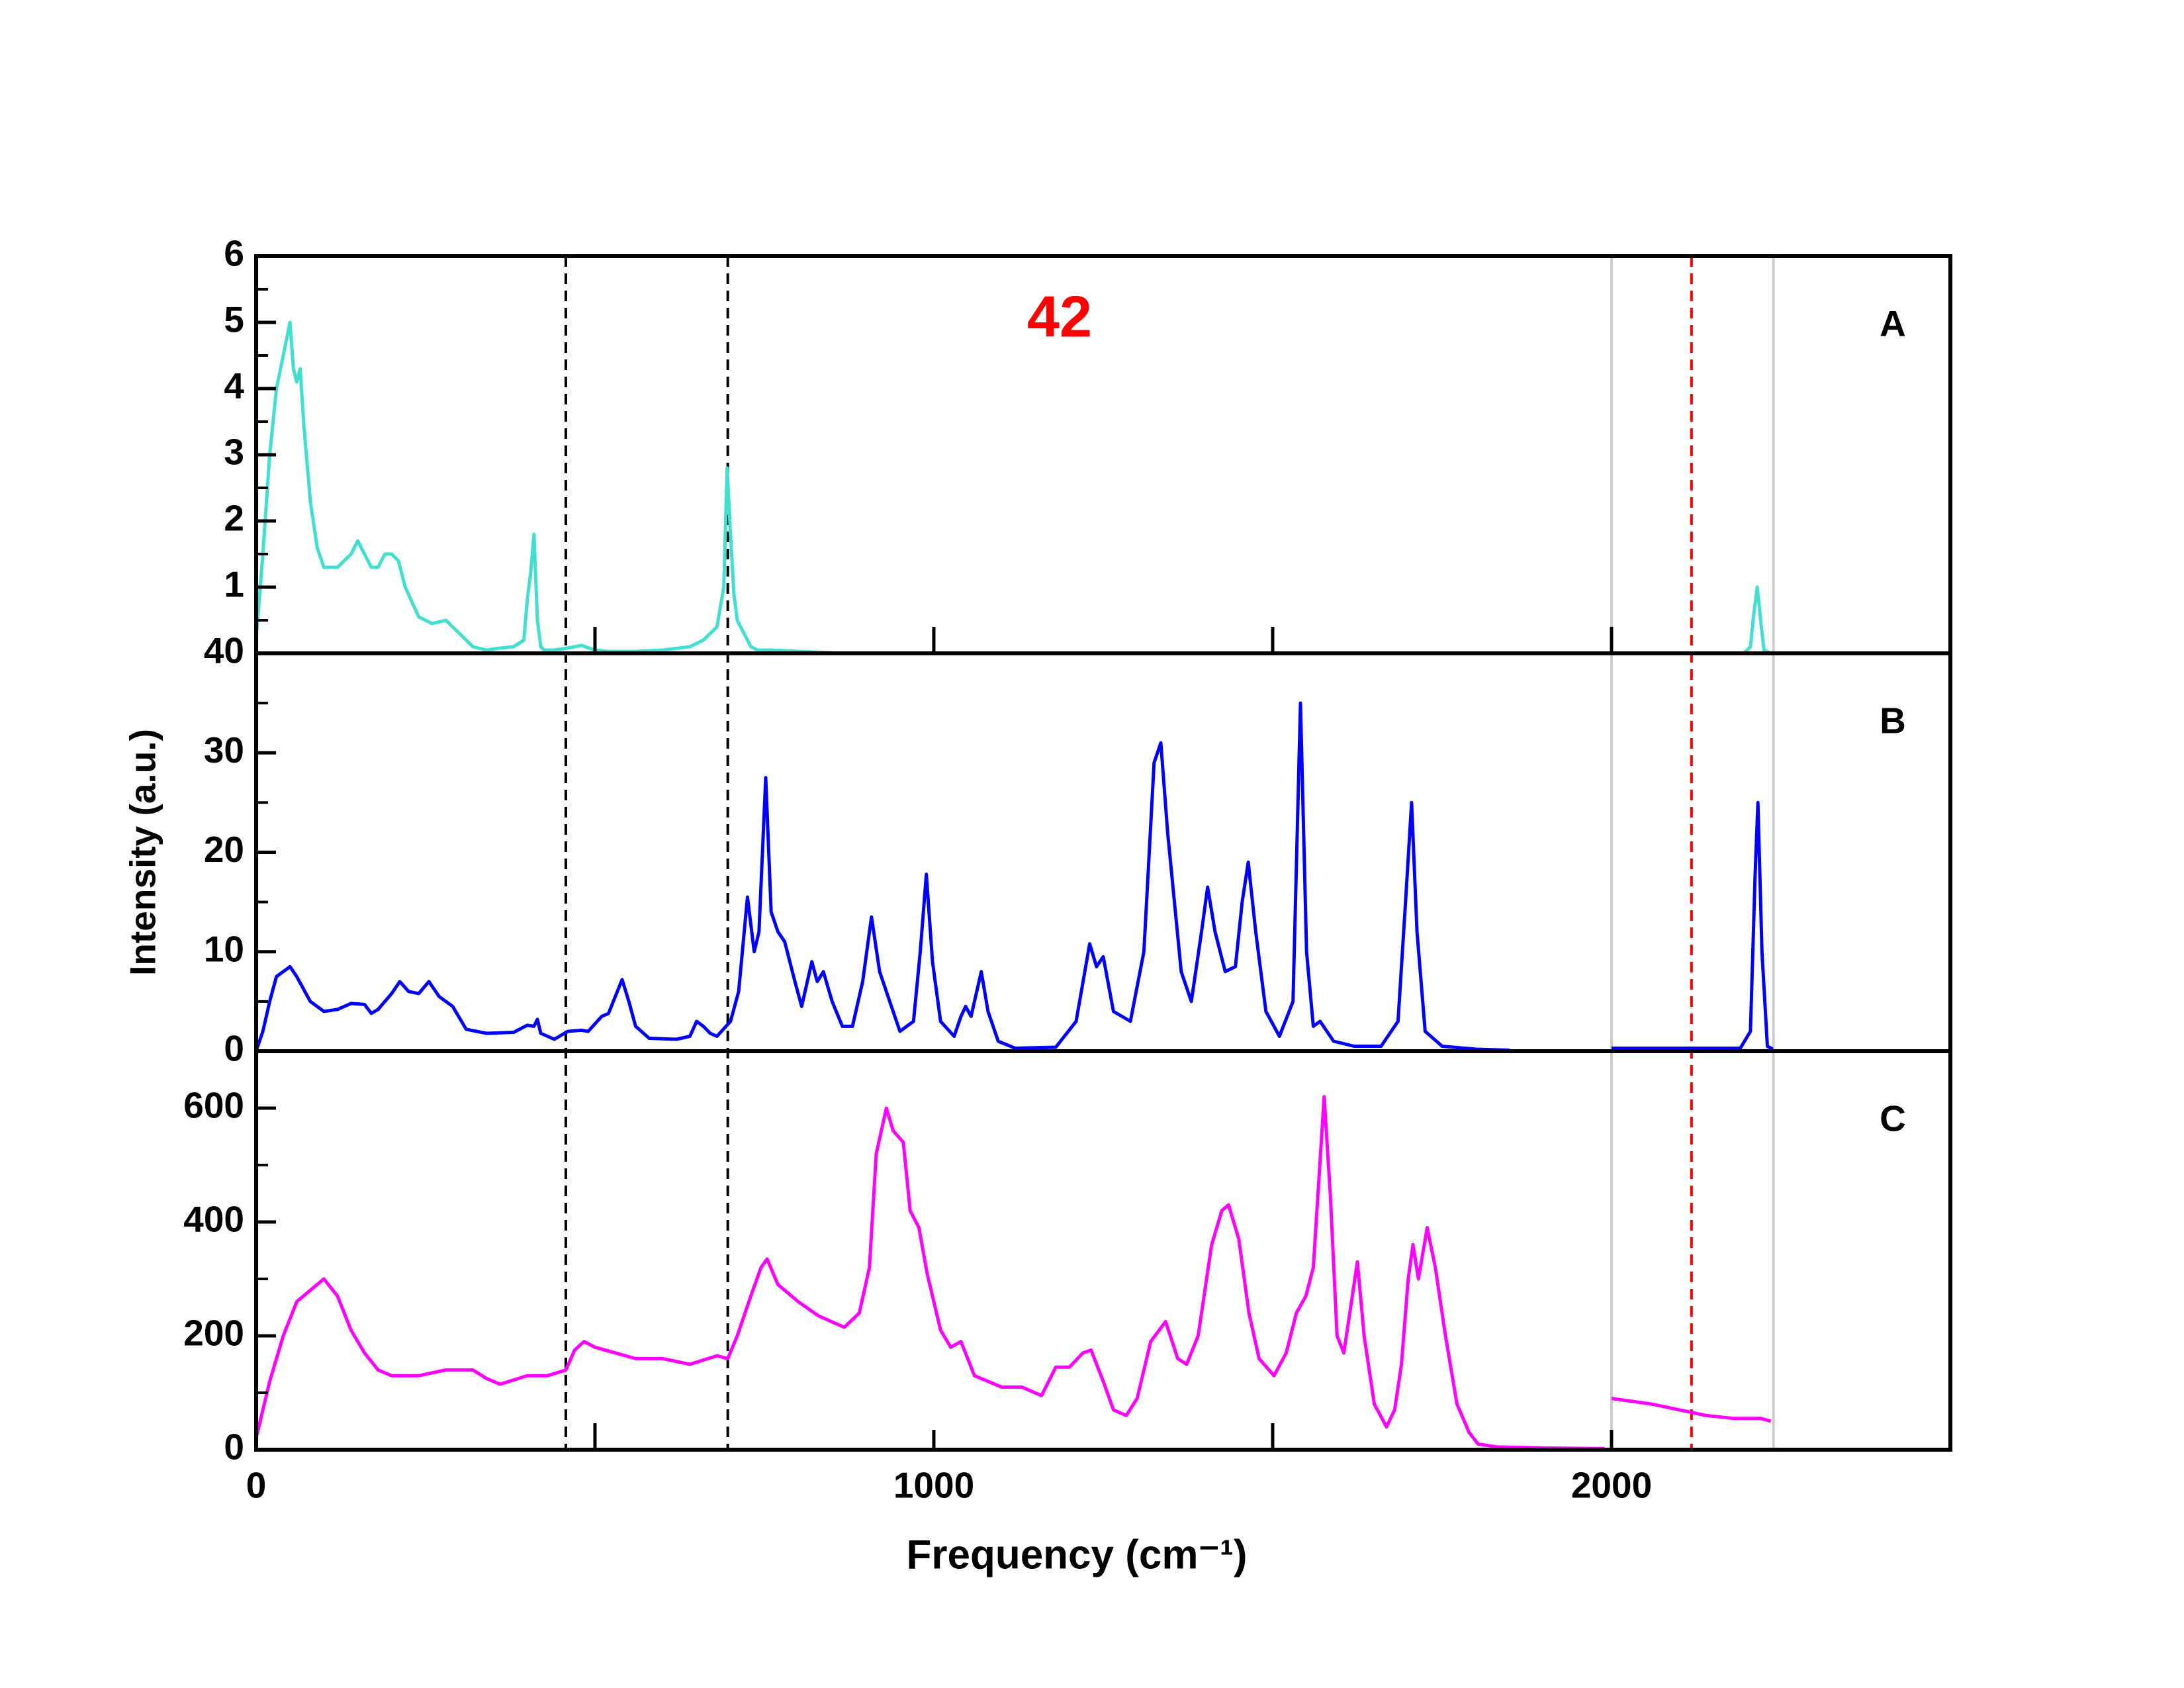  Describe the element at coordinates (1059, 316) in the screenshot. I see `annotation: 42` at that location.